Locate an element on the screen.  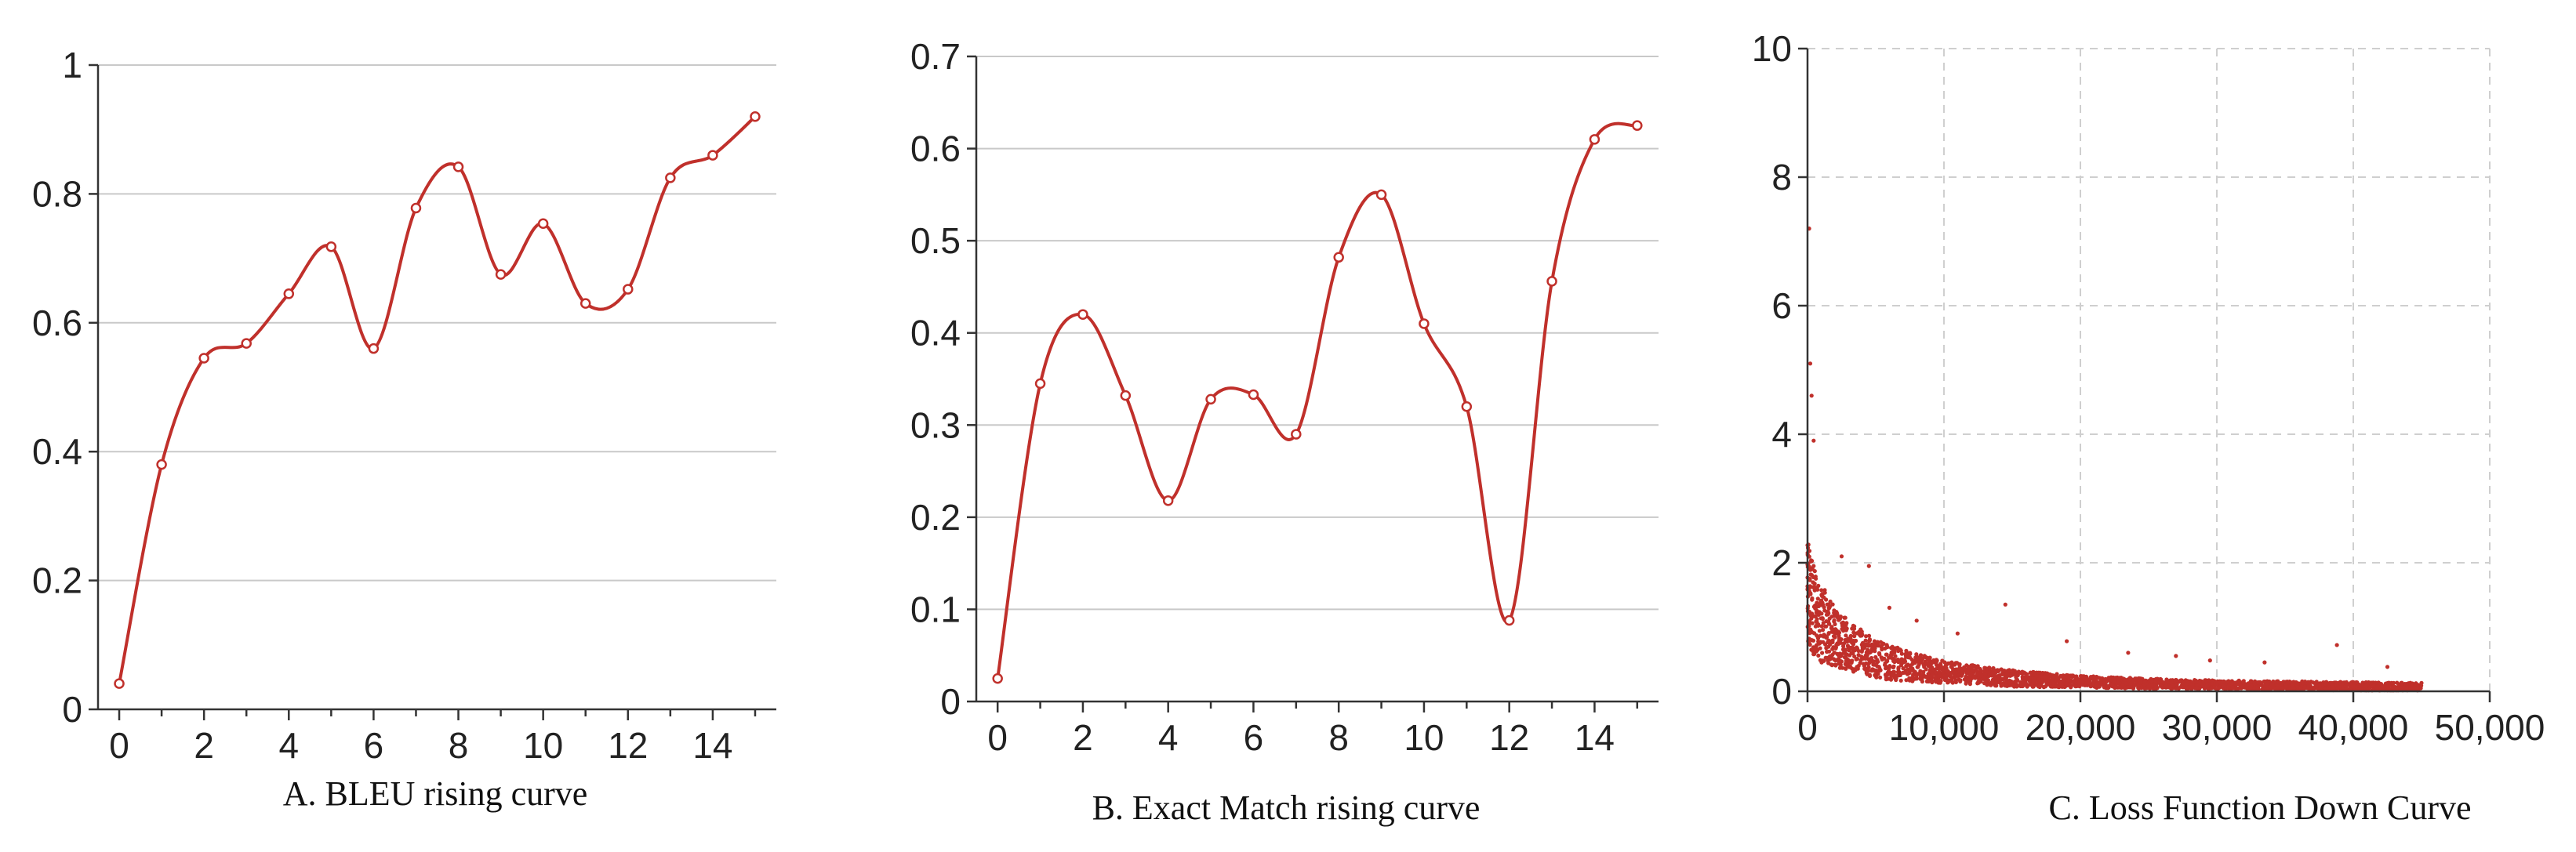
y-tick-label: 1 is located at coordinates (72, 65).